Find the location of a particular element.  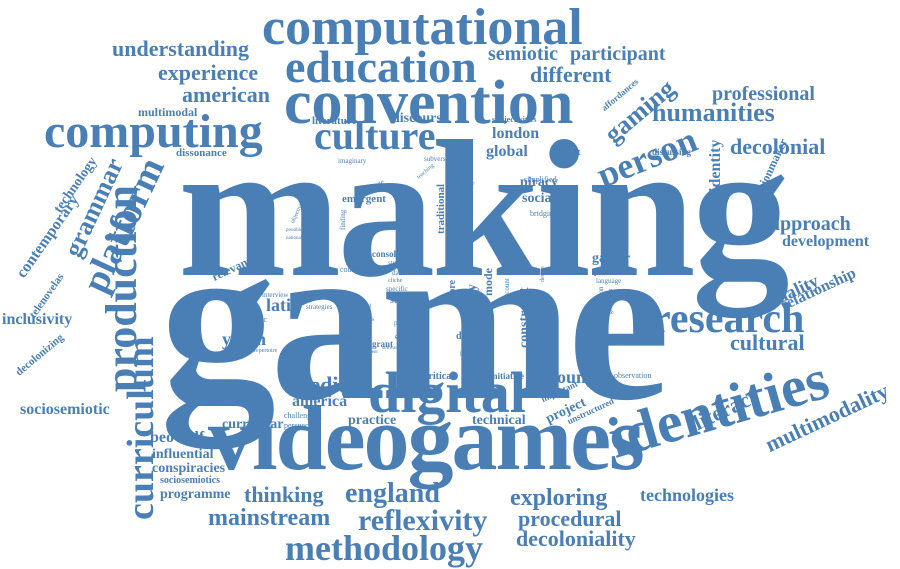

word-reflection: reflection is located at coordinates (456, 207).